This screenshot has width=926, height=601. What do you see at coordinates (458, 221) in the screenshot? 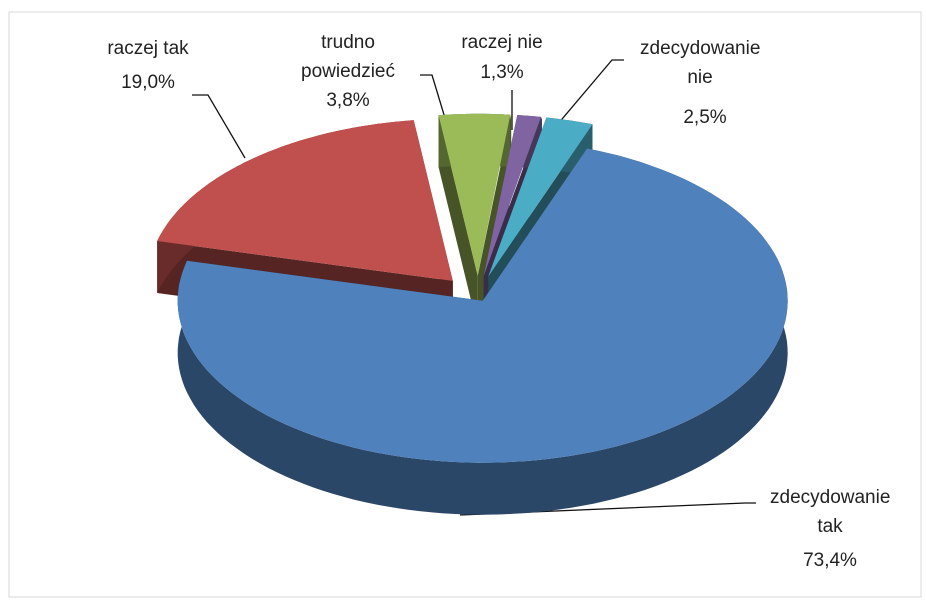
I see `slice-wall` at bounding box center [458, 221].